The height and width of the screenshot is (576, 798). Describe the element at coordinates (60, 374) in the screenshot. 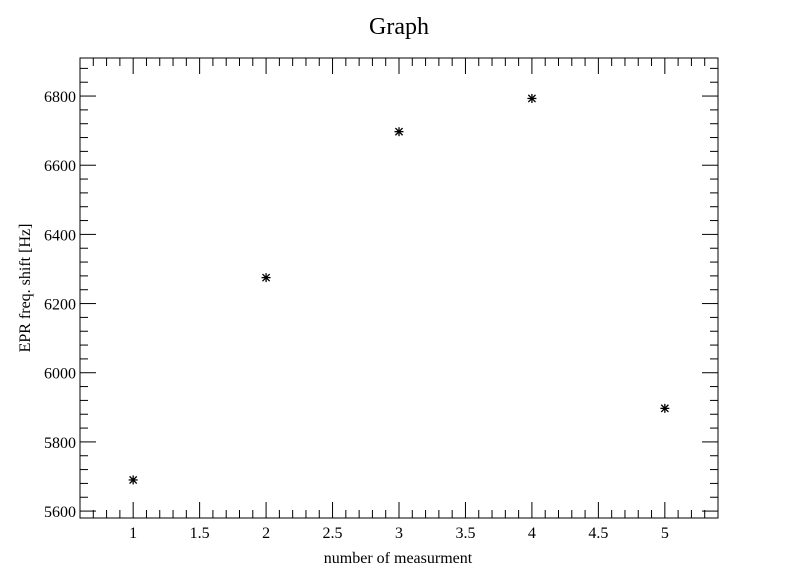

I see `y-tick-label: 6000` at that location.